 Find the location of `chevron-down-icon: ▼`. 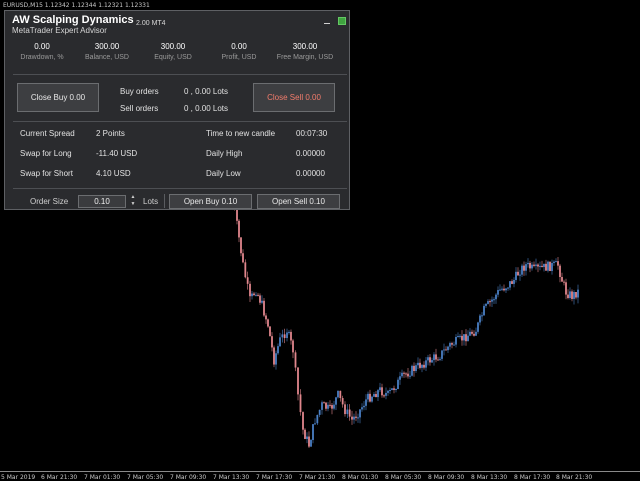

chevron-down-icon: ▼ is located at coordinates (133, 204).